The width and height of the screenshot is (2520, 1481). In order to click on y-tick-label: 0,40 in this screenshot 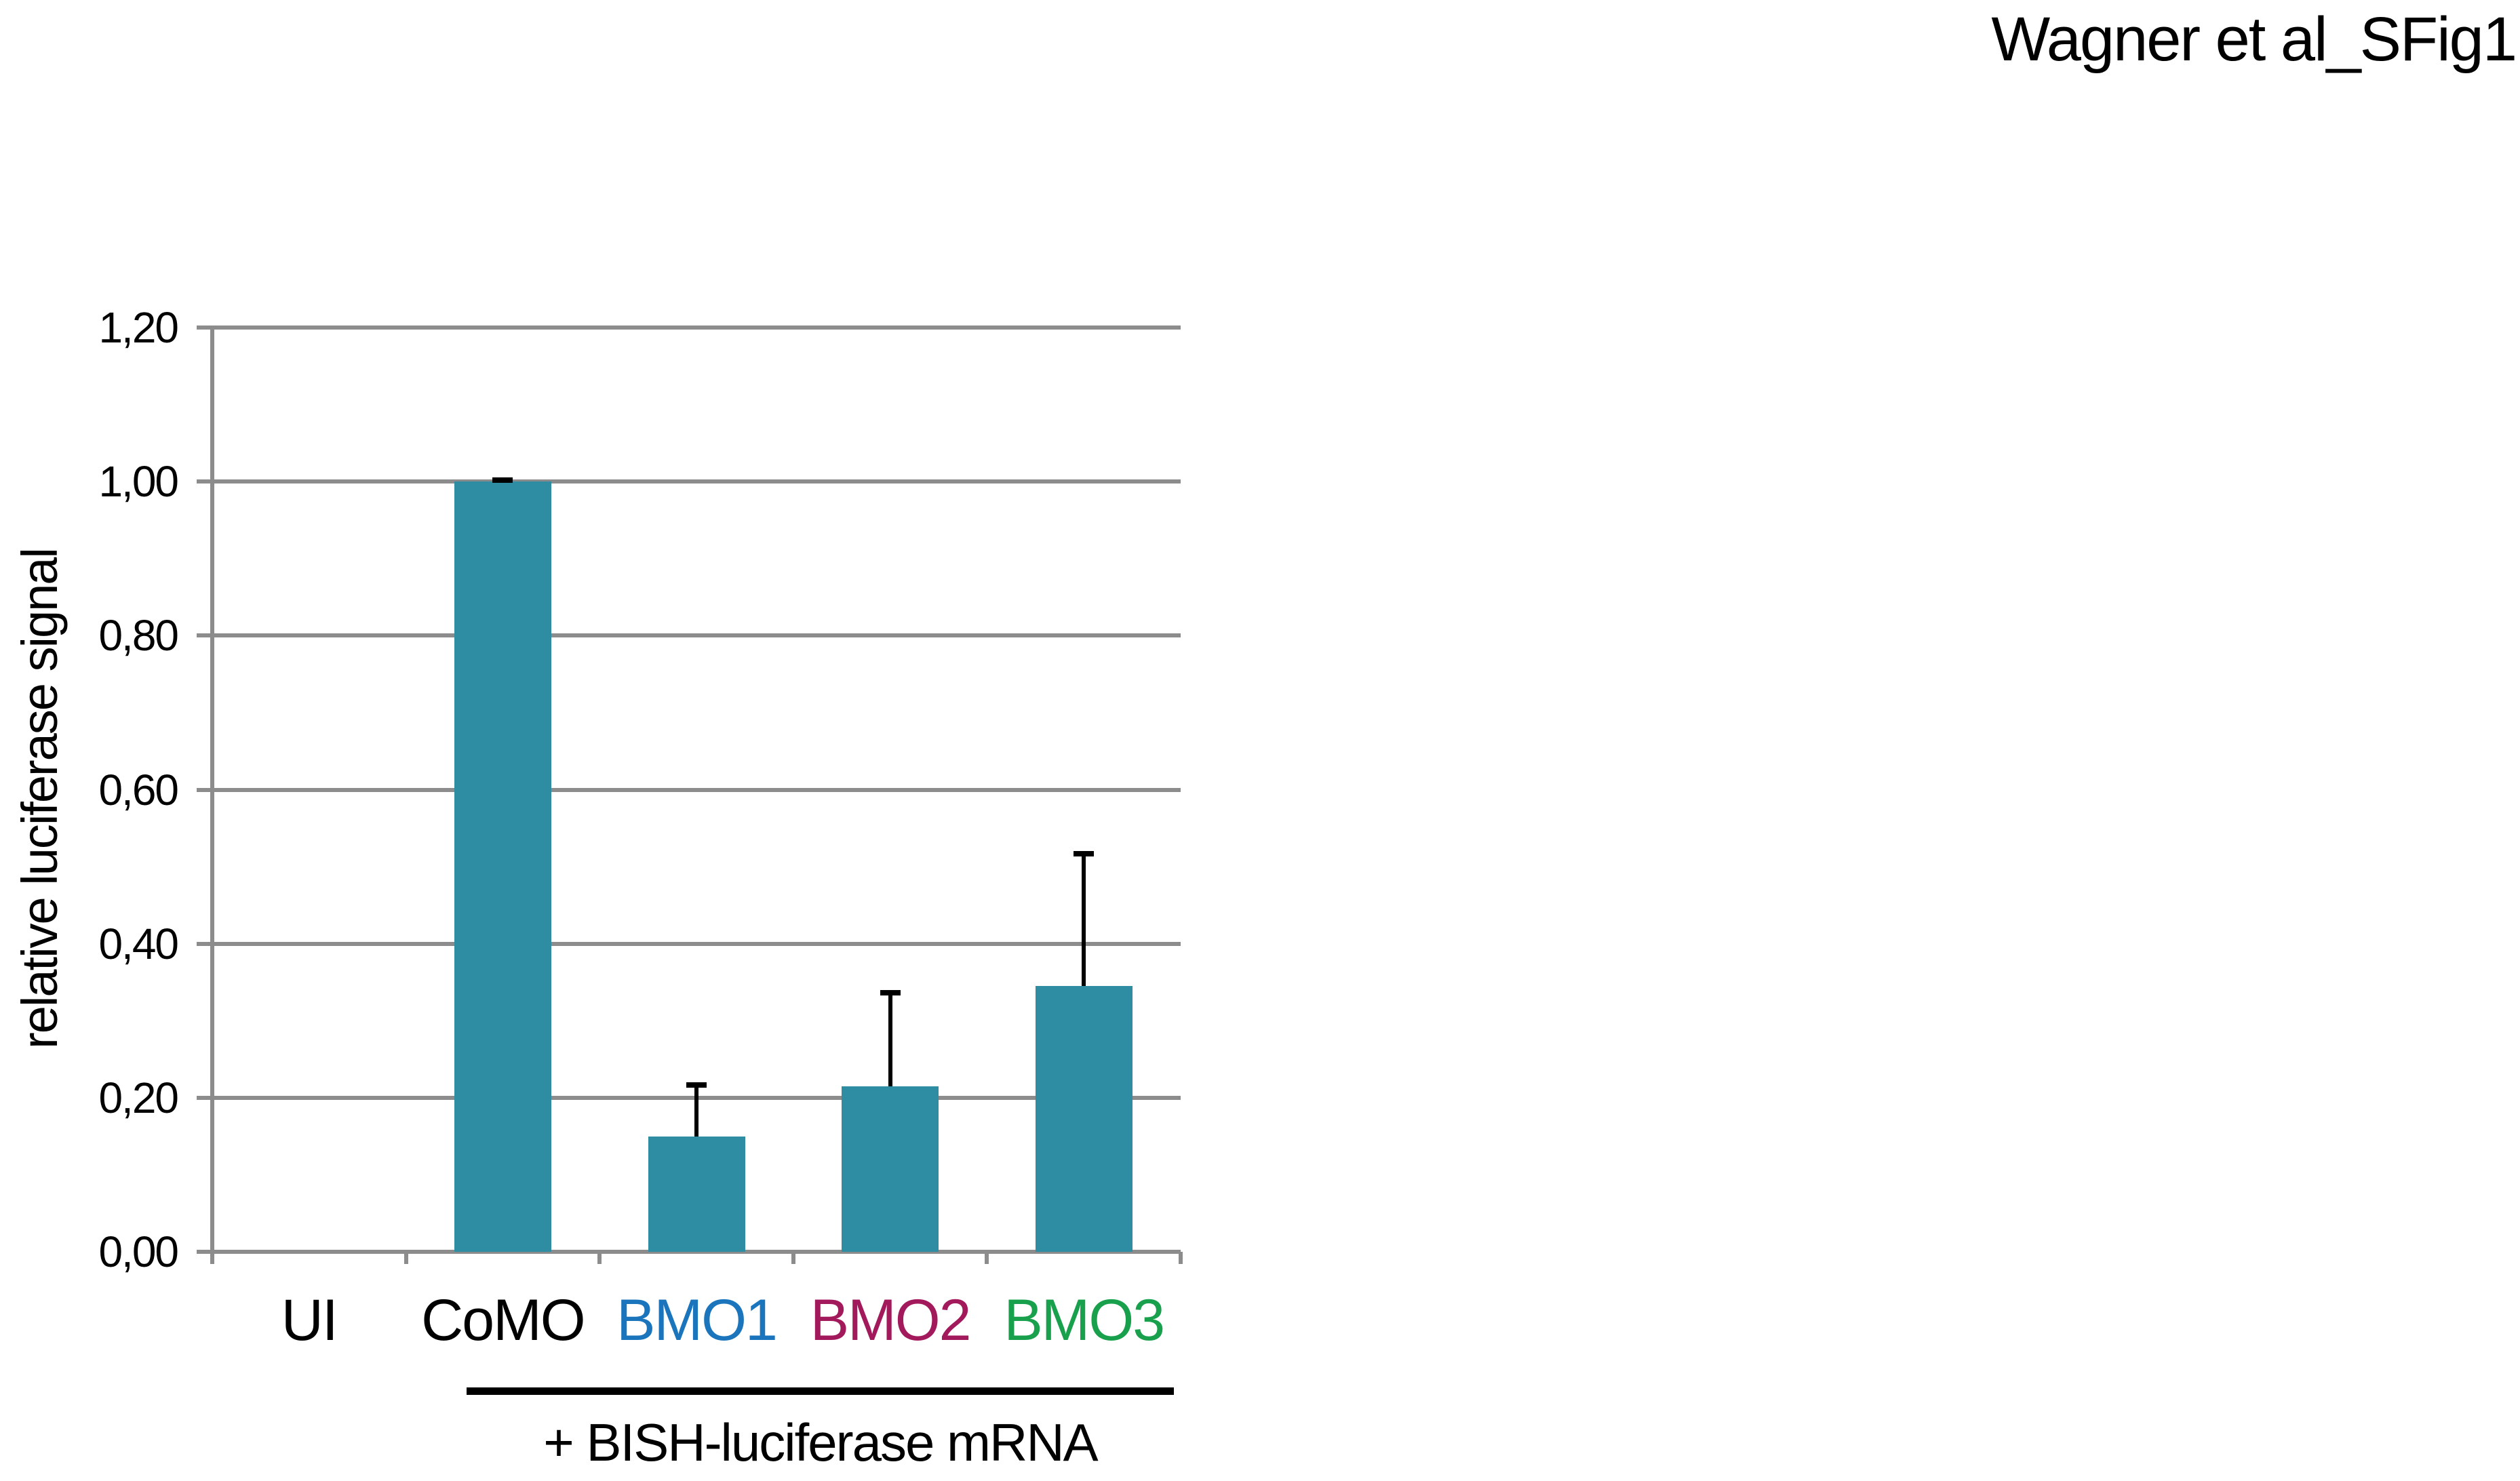, I will do `click(139, 943)`.